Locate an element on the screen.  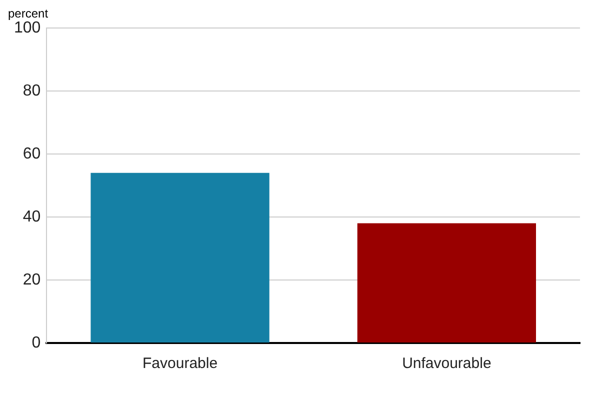
y-tick-label: 20 is located at coordinates (31, 279).